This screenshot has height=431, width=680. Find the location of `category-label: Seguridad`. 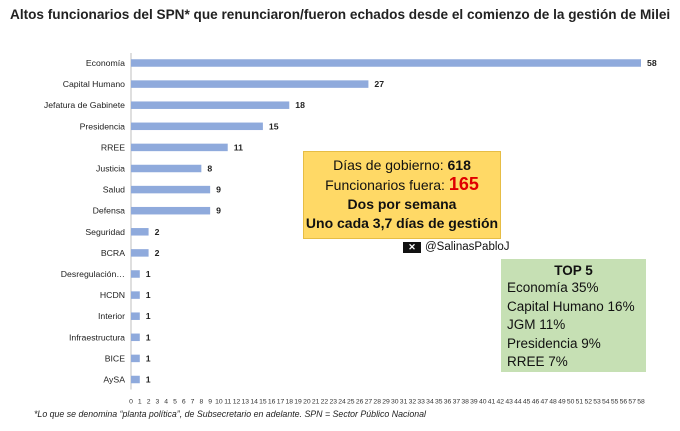

category-label: Seguridad is located at coordinates (105, 232).